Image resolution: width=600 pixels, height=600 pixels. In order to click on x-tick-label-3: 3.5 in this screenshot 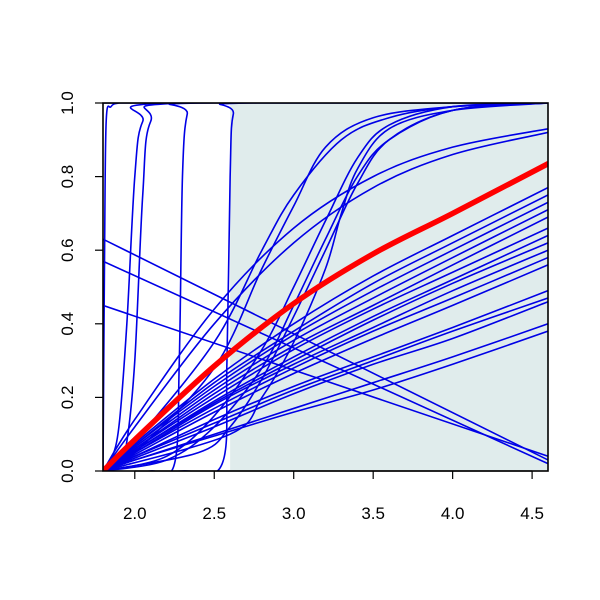, I will do `click(373, 513)`.